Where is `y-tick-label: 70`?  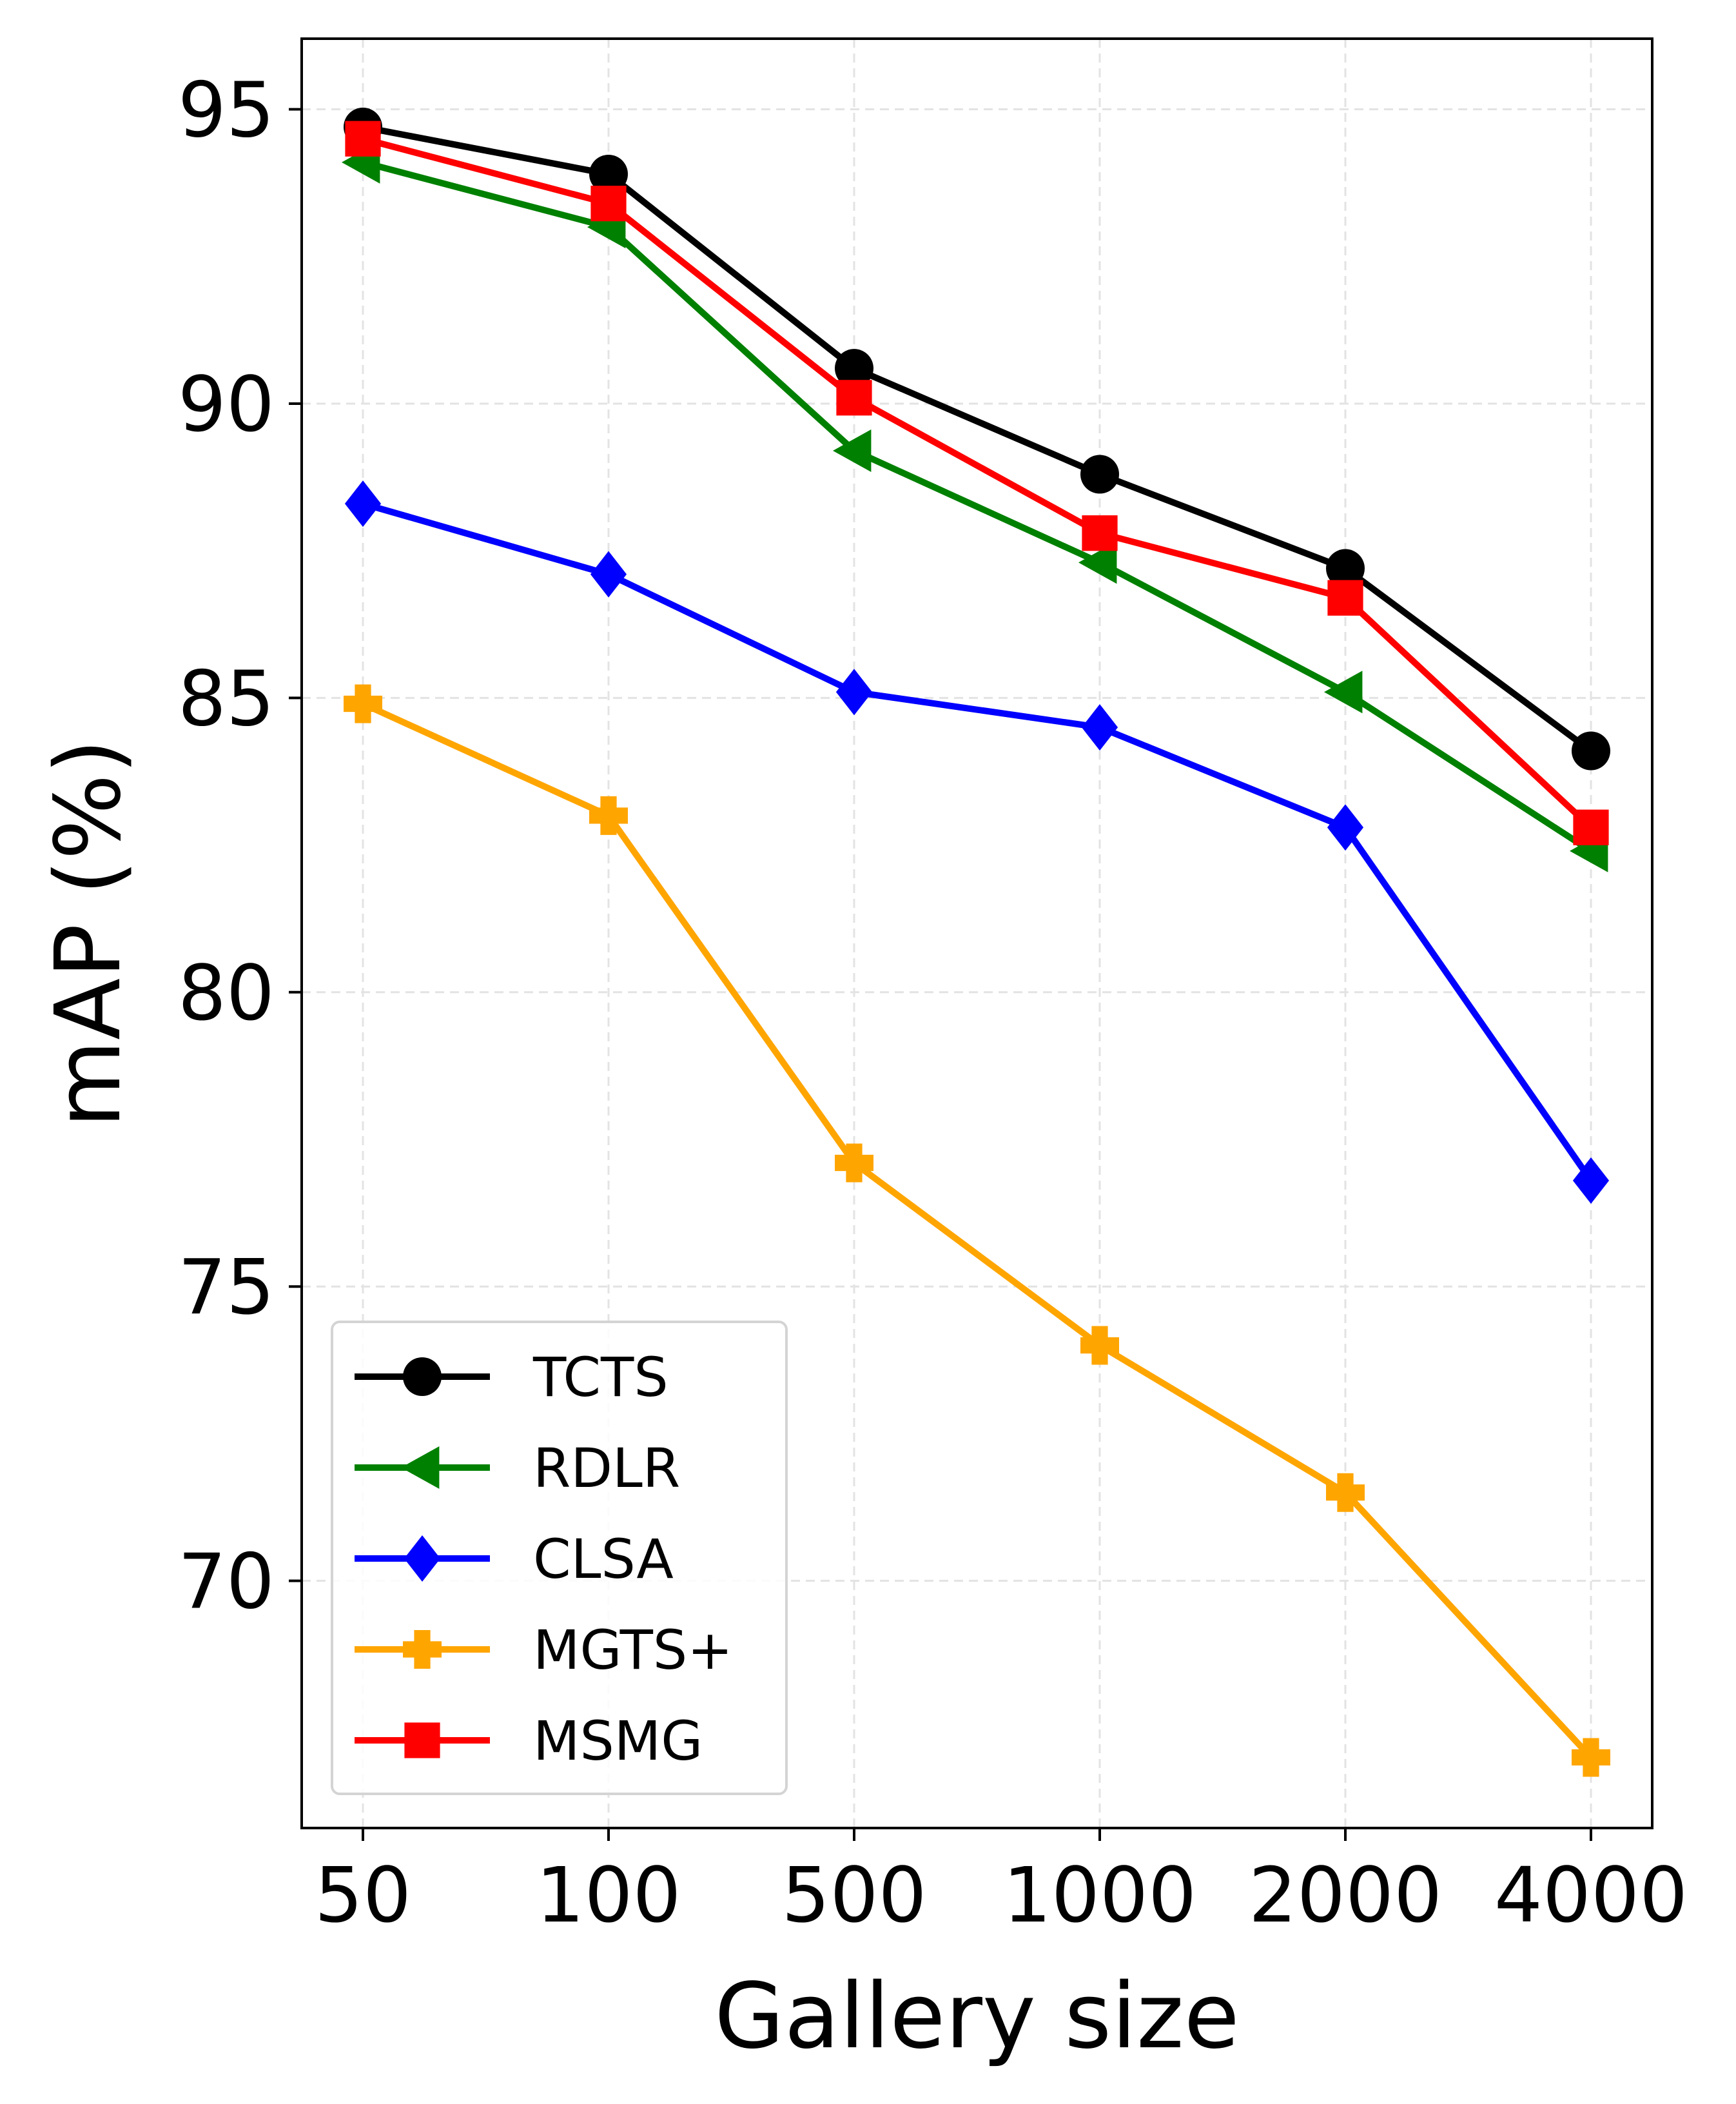
y-tick-label: 70 is located at coordinates (226, 1581).